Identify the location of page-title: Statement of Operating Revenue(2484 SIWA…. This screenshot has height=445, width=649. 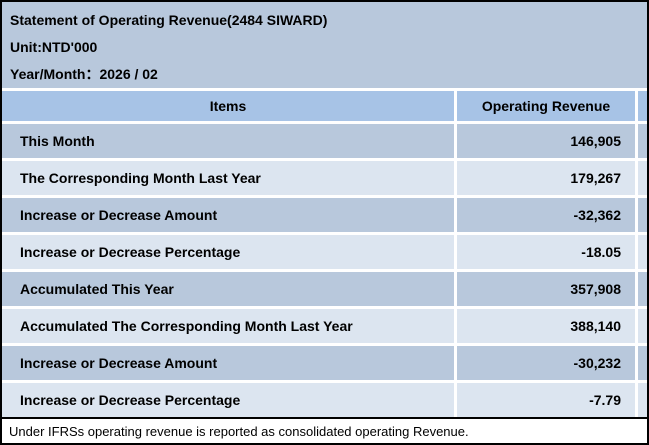
(169, 20).